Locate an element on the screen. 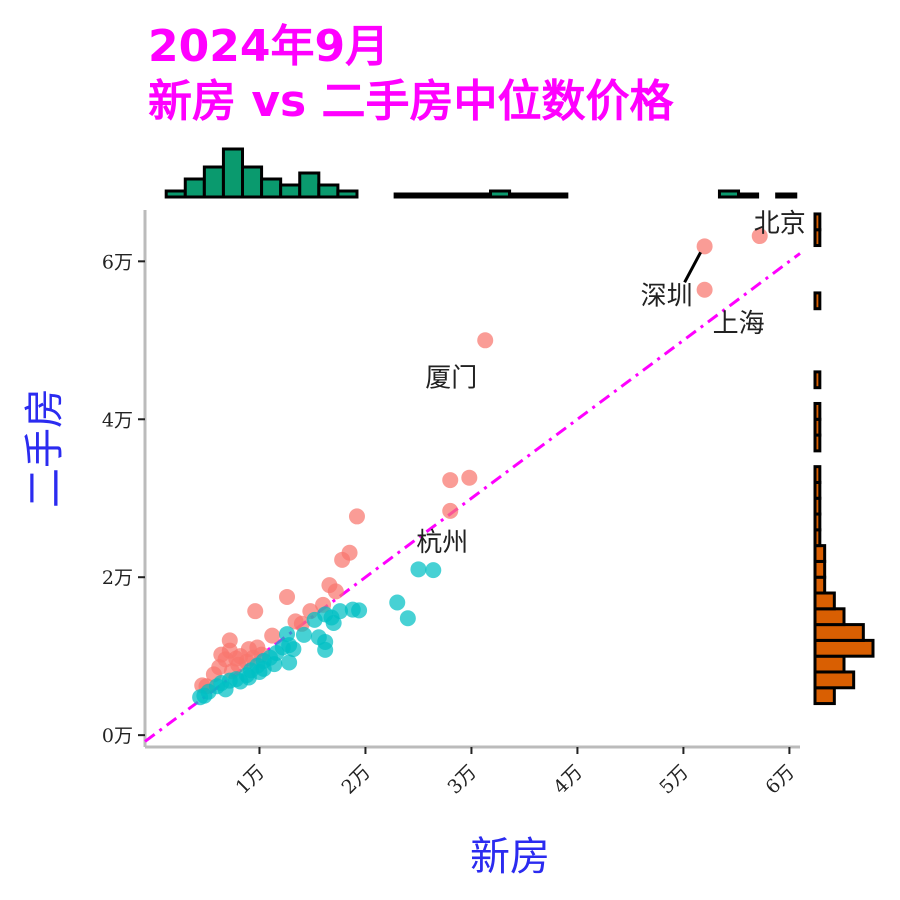 Image resolution: width=900 pixels, height=900 pixels. x-tick-label: 5万 is located at coordinates (674, 780).